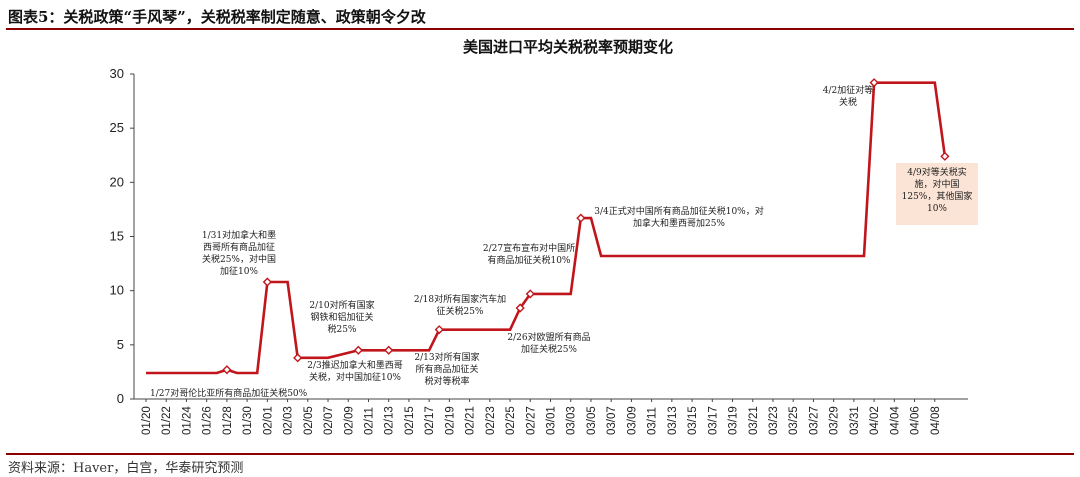  I want to click on annotation-line: 10%, so click(937, 209).